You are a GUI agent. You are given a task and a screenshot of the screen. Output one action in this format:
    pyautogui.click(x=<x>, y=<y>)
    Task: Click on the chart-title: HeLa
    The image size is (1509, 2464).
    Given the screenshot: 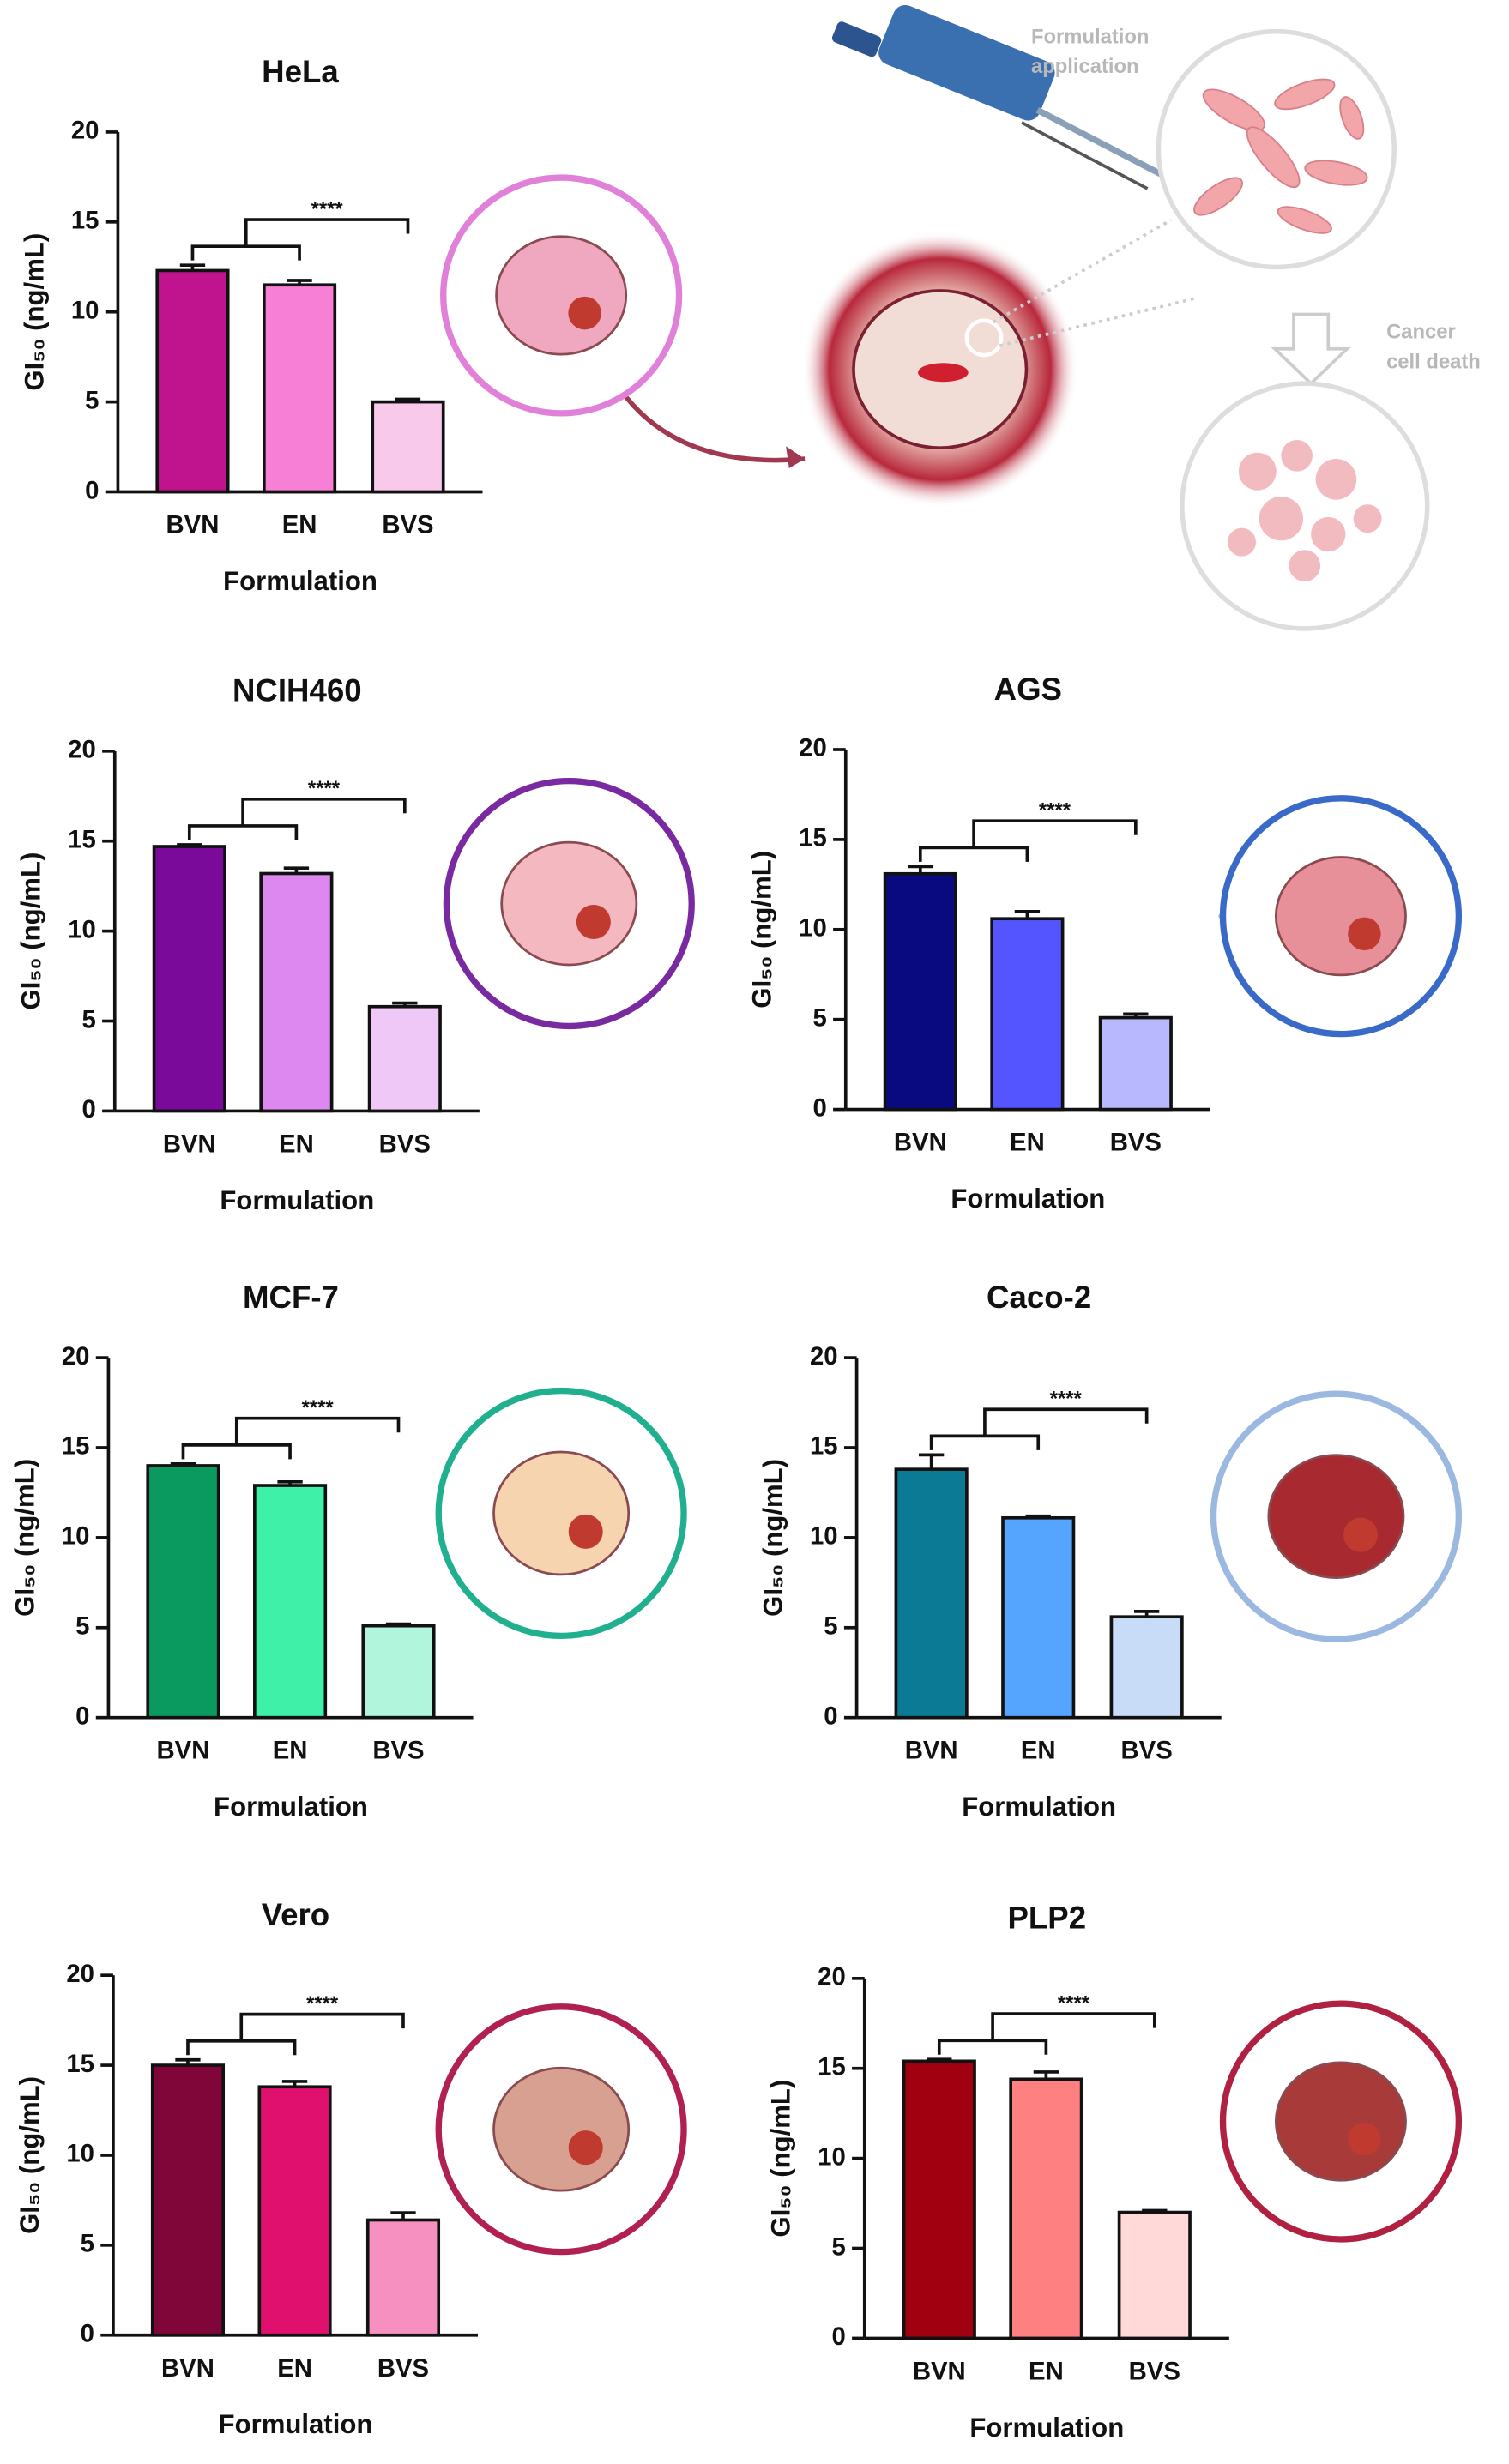 What is the action you would take?
    pyautogui.click(x=300, y=72)
    